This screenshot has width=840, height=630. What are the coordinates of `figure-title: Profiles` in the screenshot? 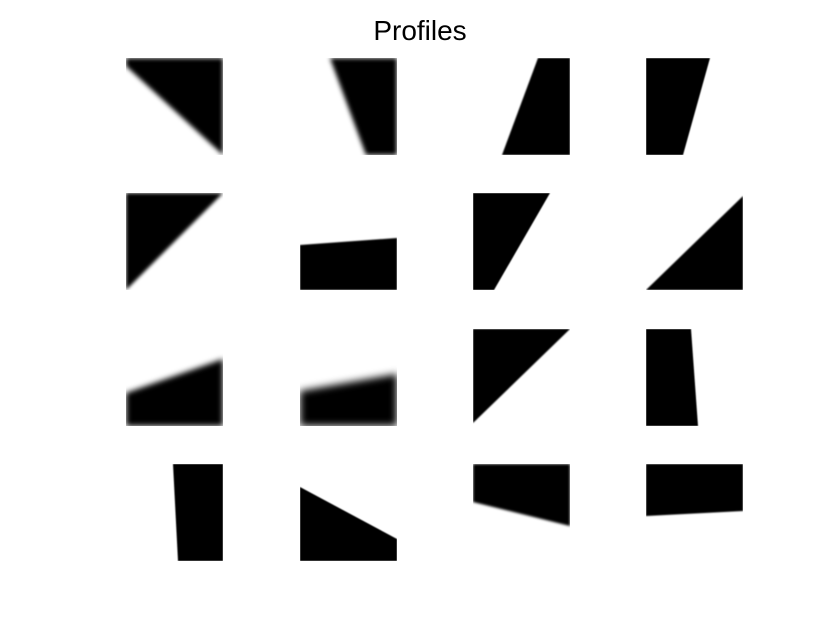 It's located at (420, 30).